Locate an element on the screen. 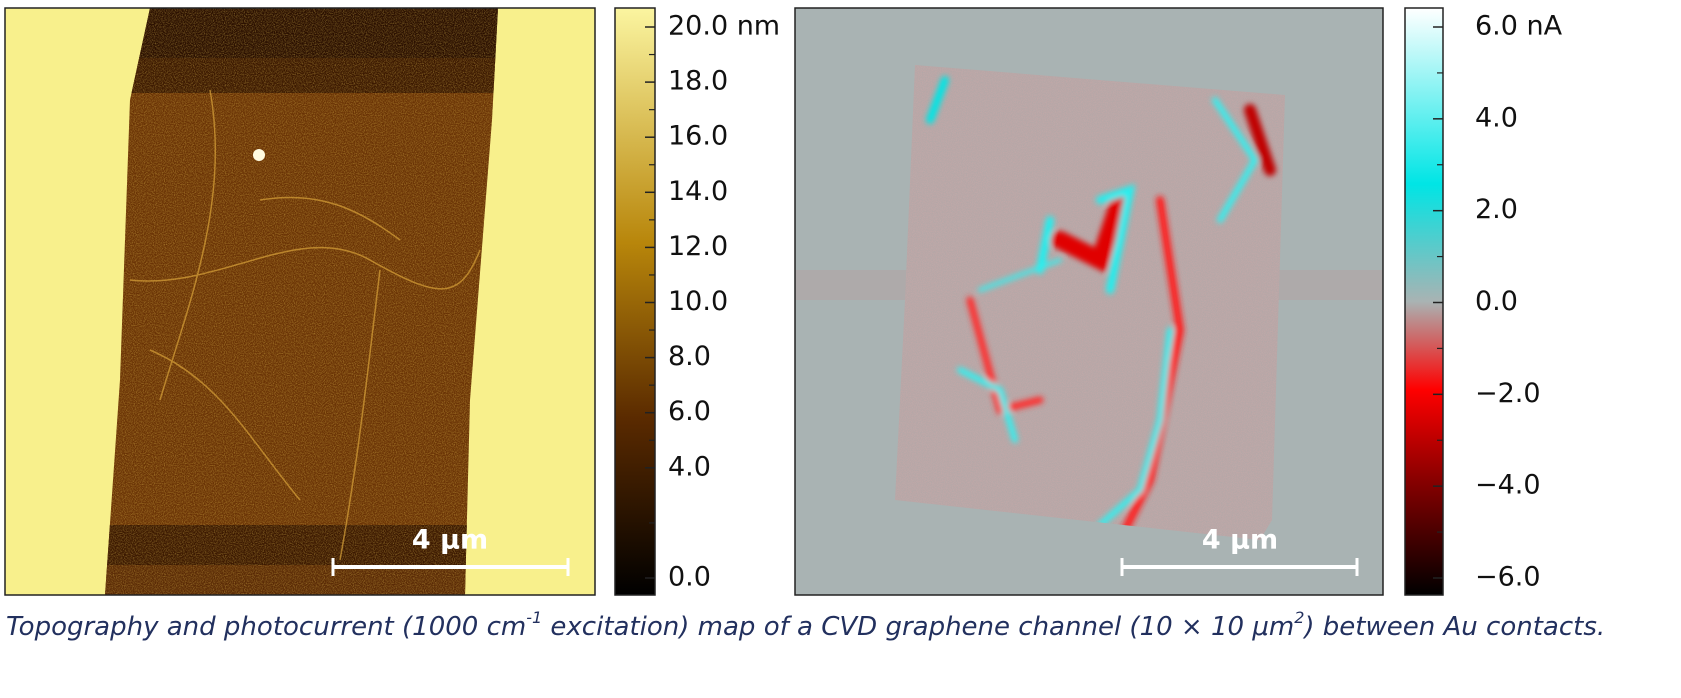  colorbar-tick-label: 10.0 is located at coordinates (698, 301).